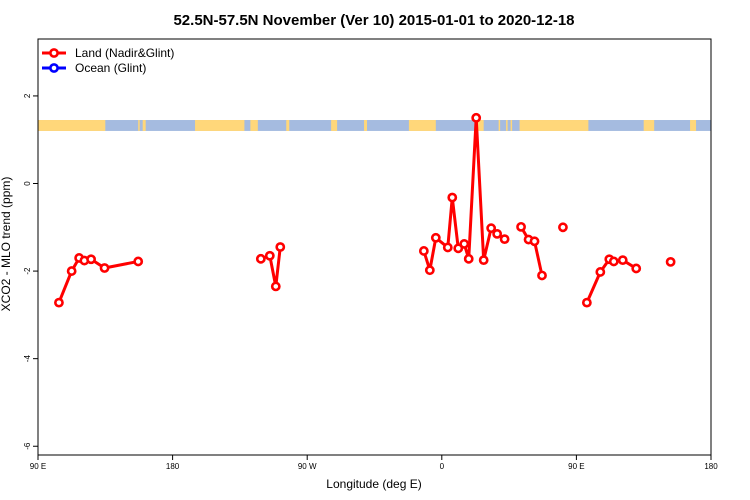 The width and height of the screenshot is (750, 500). I want to click on legend: Land (Nadir&Glint)Ocean (Glint), so click(108, 60).